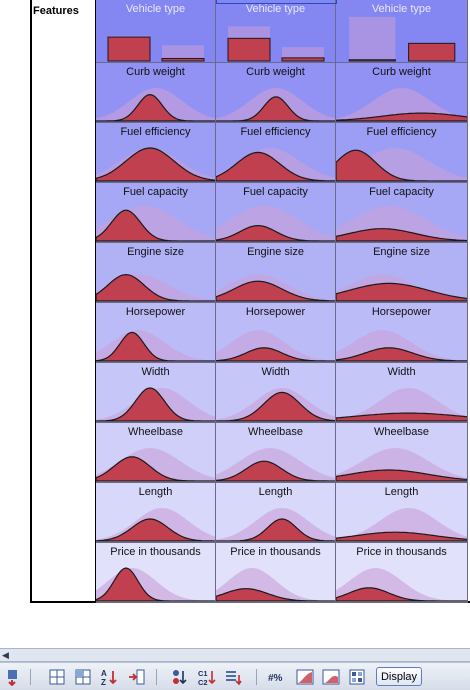 The width and height of the screenshot is (470, 690). Describe the element at coordinates (277, 677) in the screenshot. I see `percent-icon: #%` at that location.